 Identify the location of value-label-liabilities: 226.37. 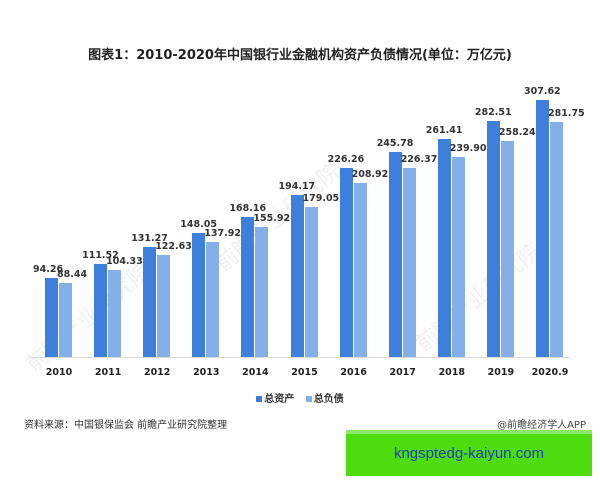
(419, 159).